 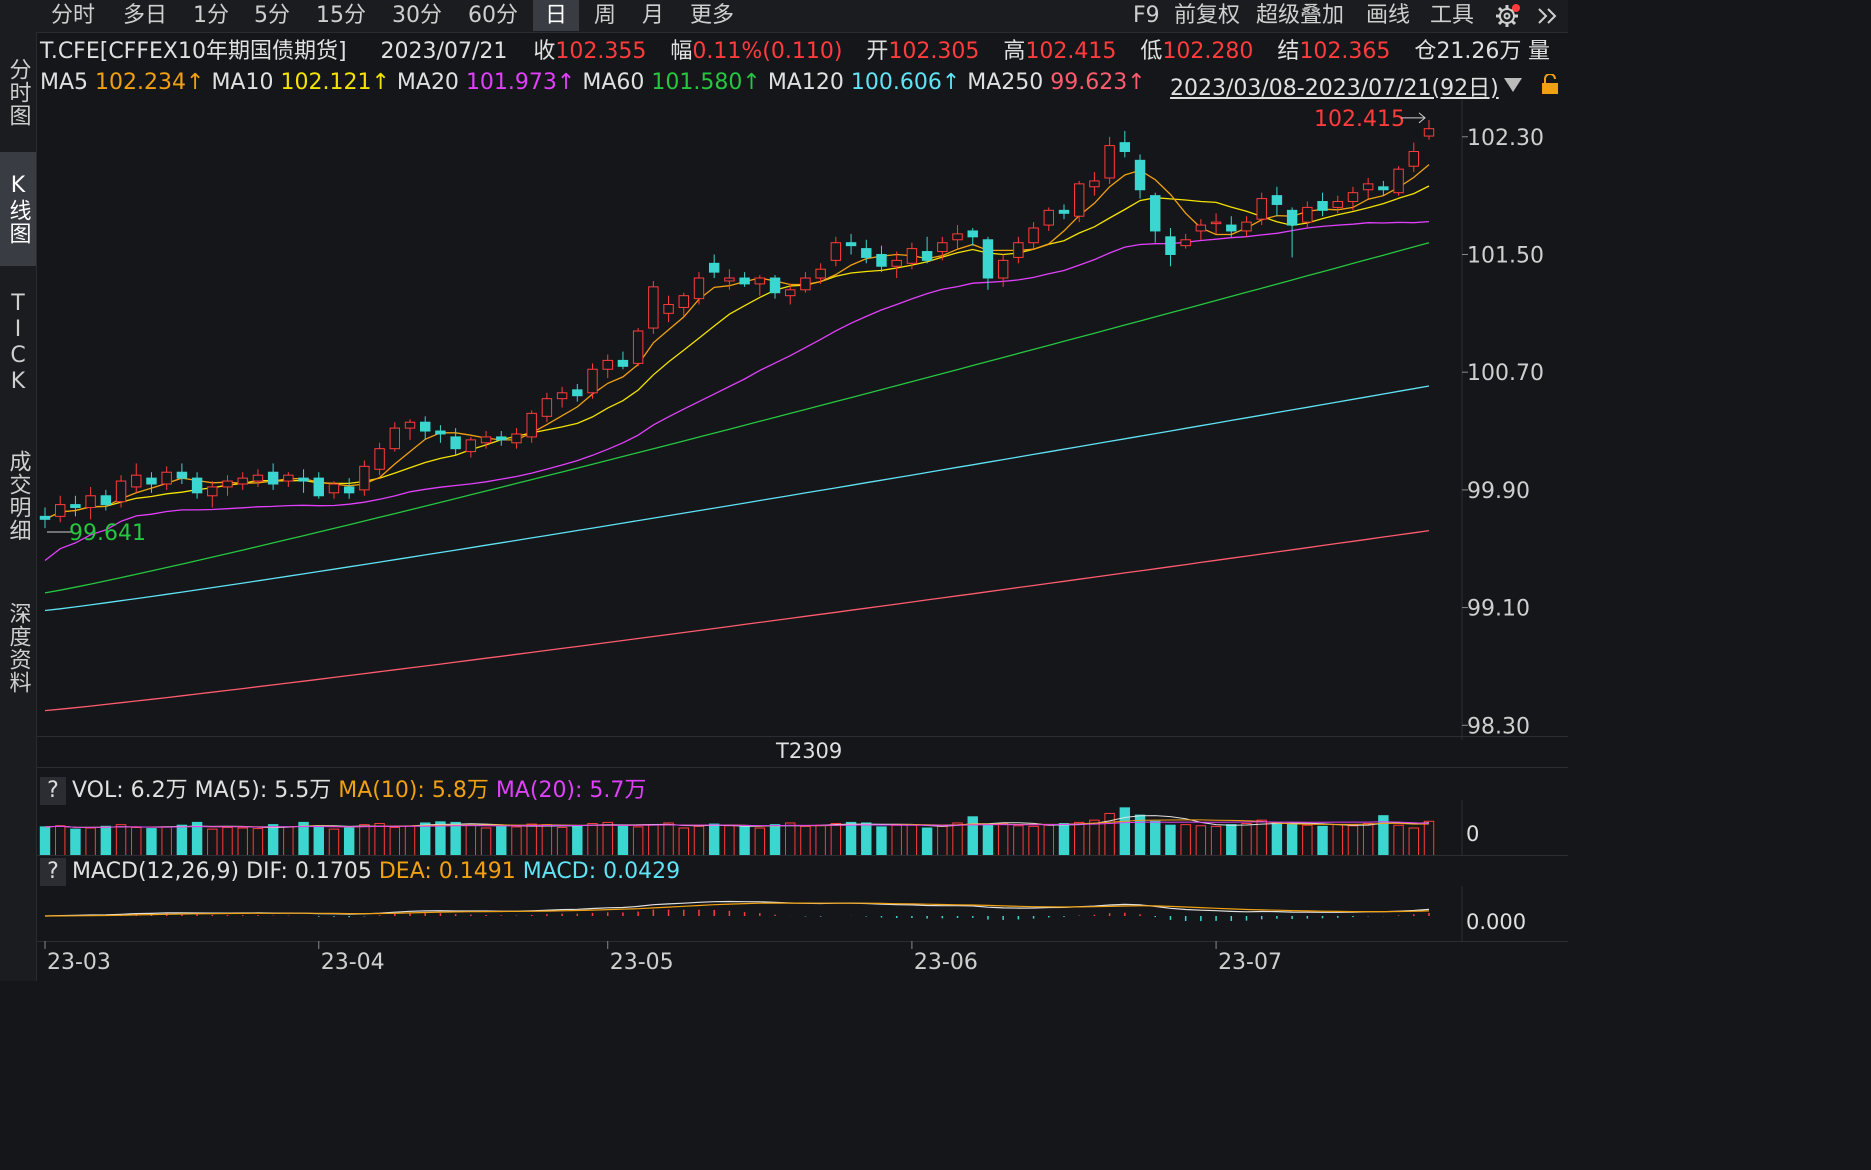 I want to click on f9-button: F9, so click(x=1146, y=15).